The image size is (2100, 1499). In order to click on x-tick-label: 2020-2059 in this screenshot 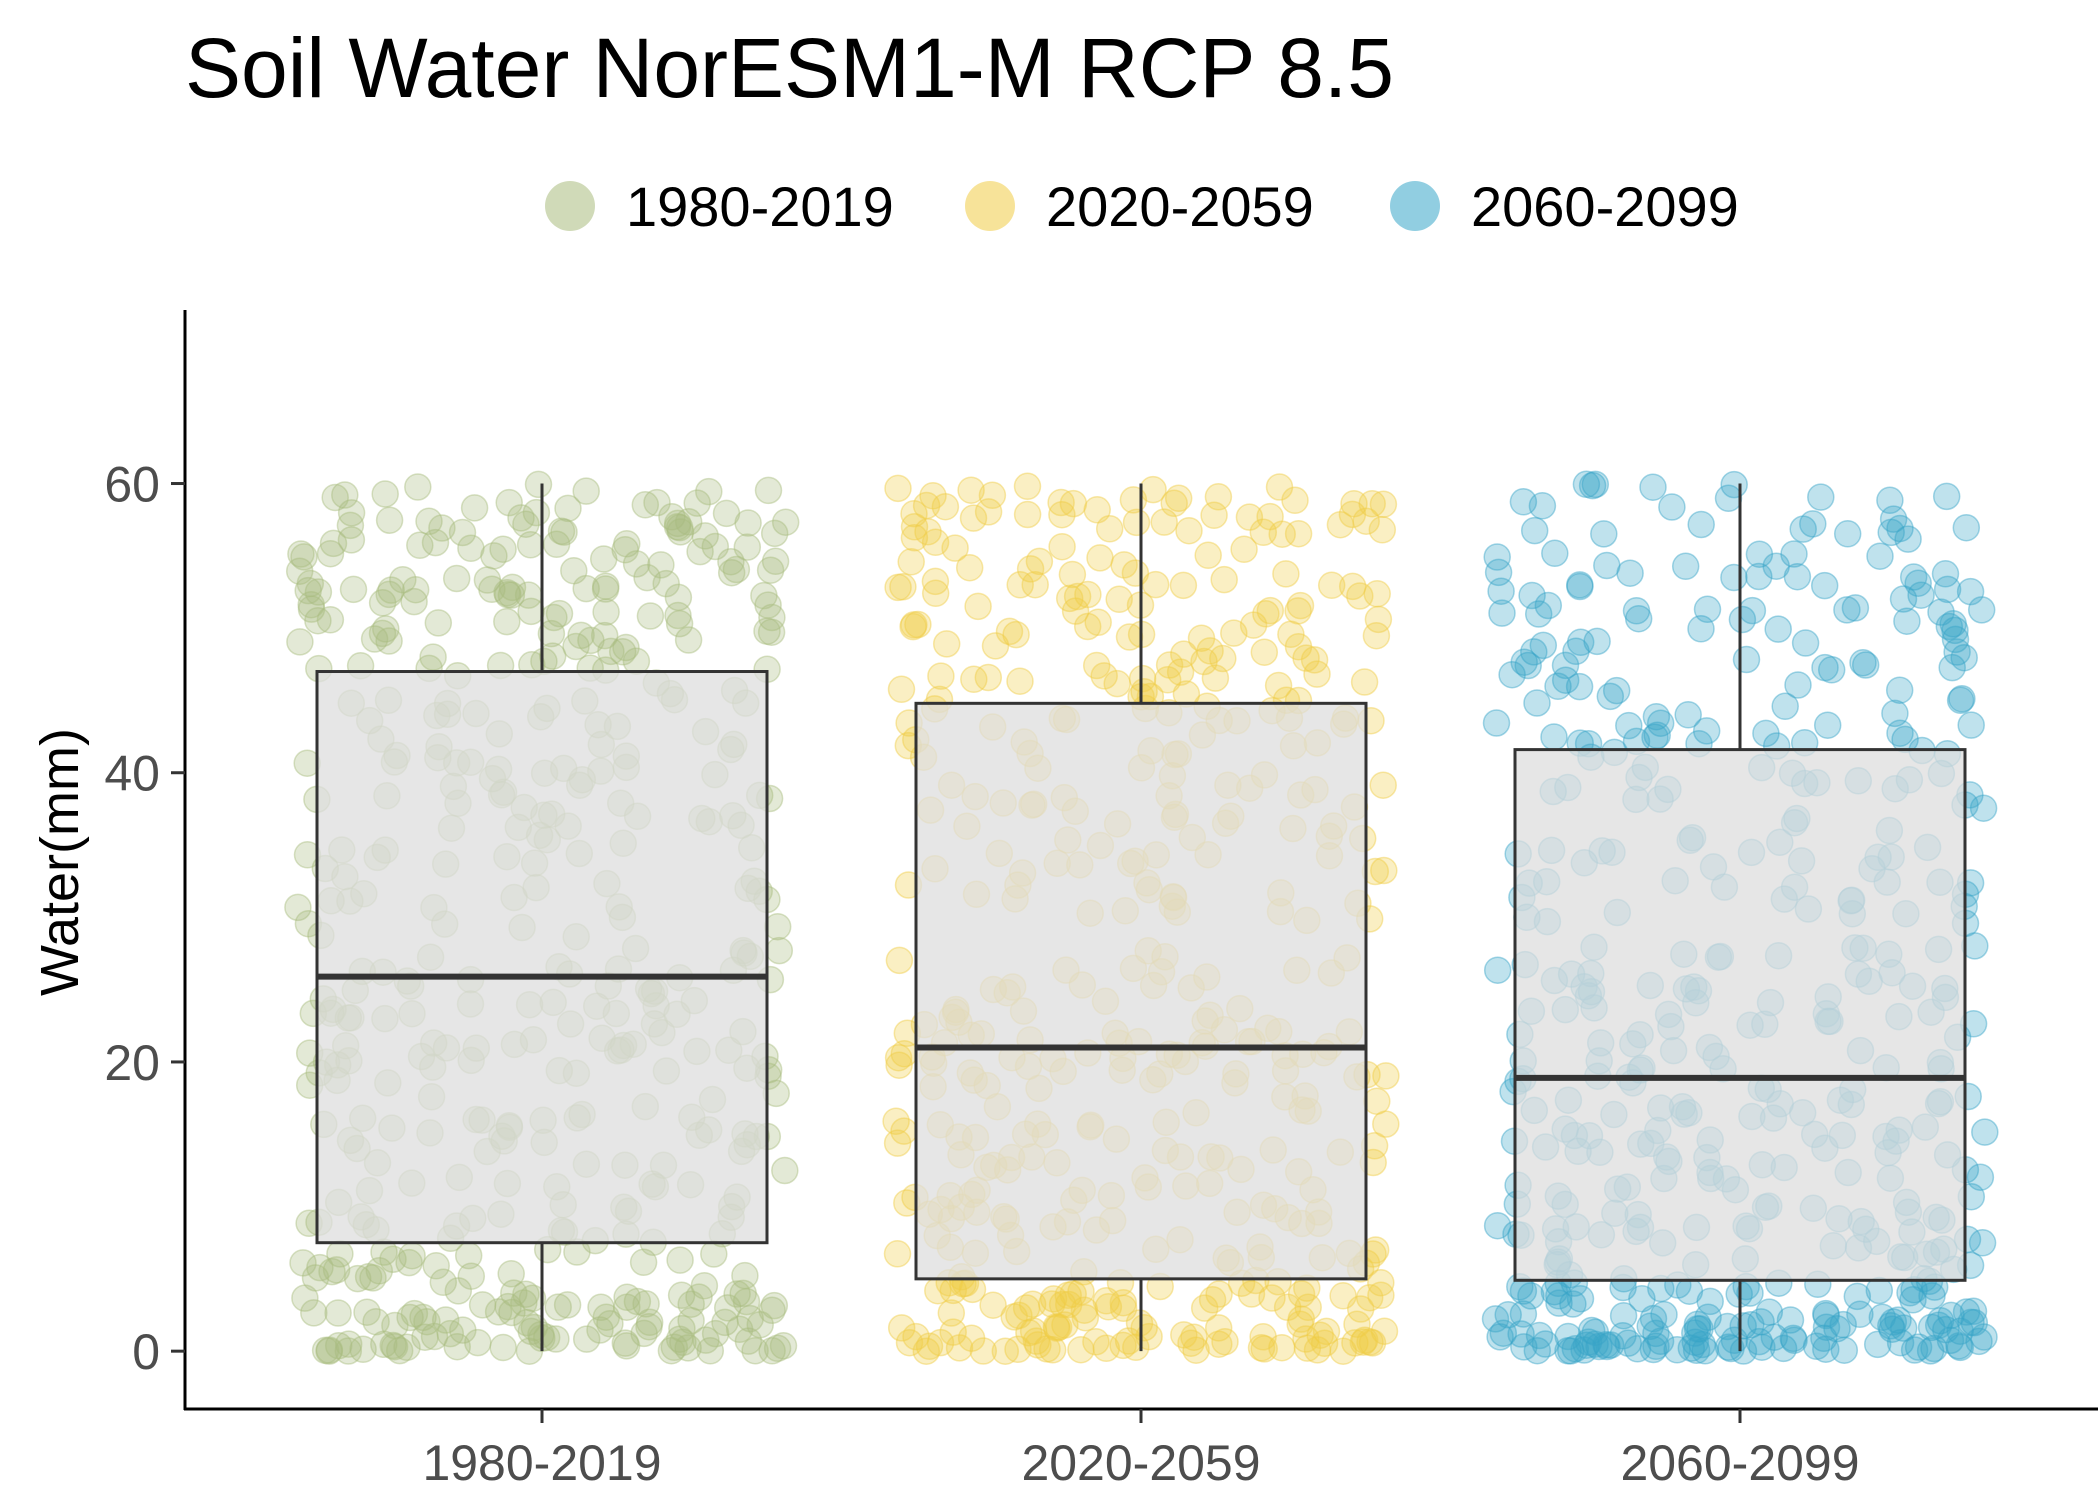, I will do `click(1140, 1463)`.